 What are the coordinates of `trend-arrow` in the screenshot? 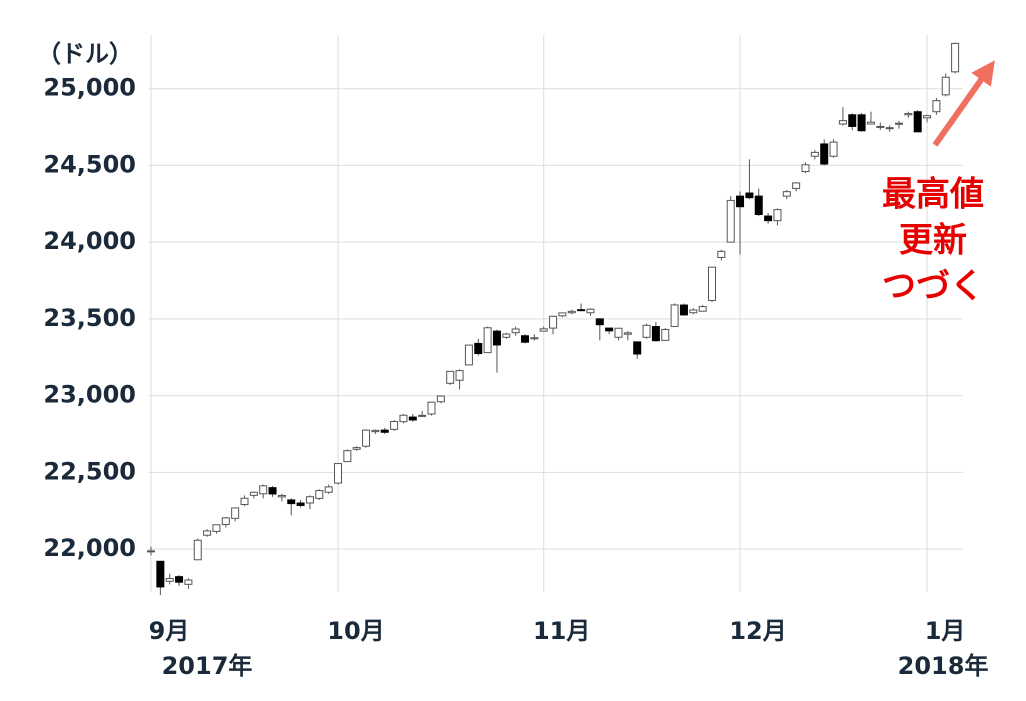 It's located at (963, 103).